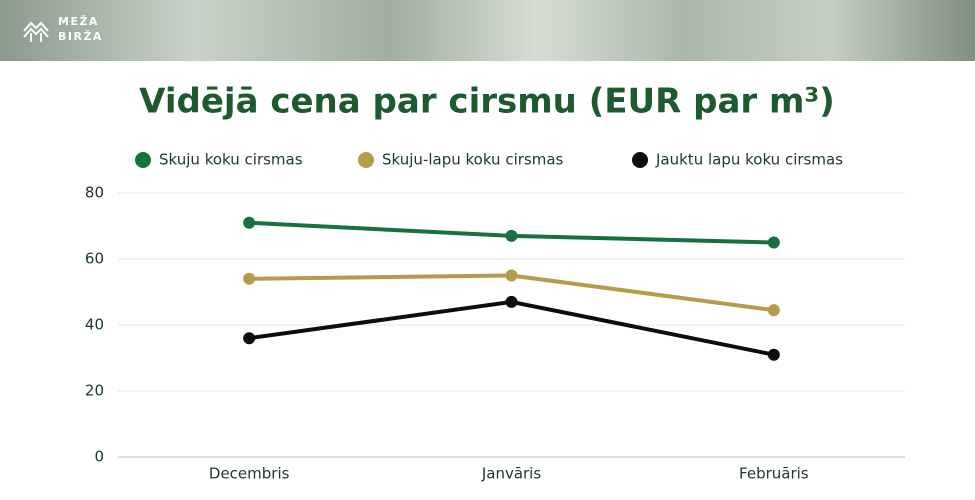  Describe the element at coordinates (94, 259) in the screenshot. I see `y-tick-label: 60` at that location.